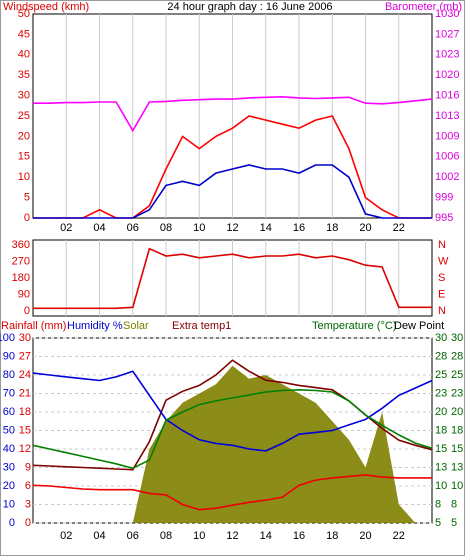 This screenshot has width=465, height=556. I want to click on y-tick-label: 24, so click(25, 375).